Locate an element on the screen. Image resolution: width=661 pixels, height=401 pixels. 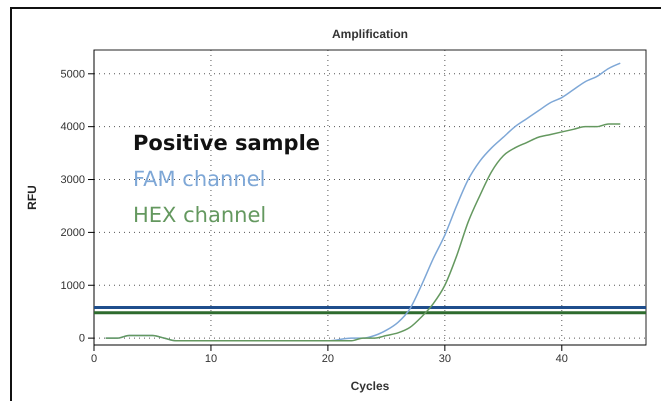
text: FAM channel is located at coordinates (199, 179).